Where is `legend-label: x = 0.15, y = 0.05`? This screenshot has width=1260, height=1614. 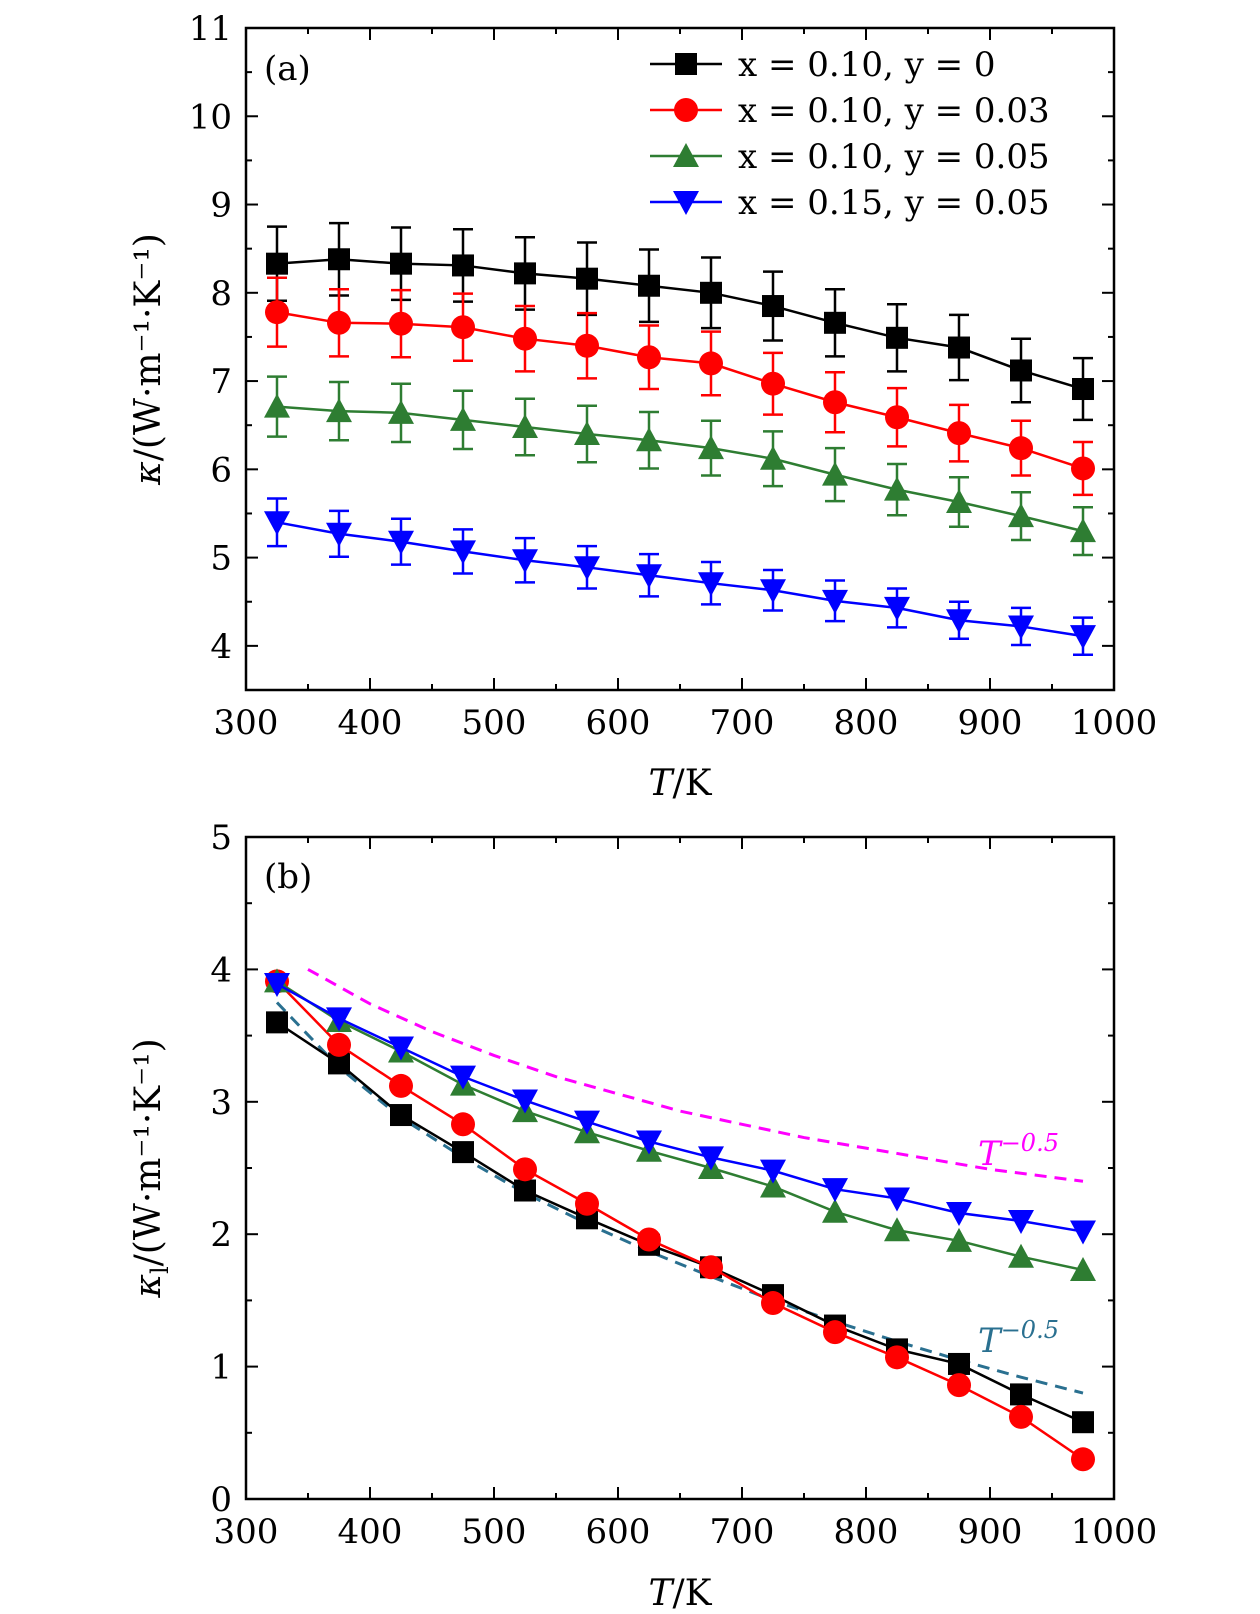 legend-label: x = 0.15, y = 0.05 is located at coordinates (894, 203).